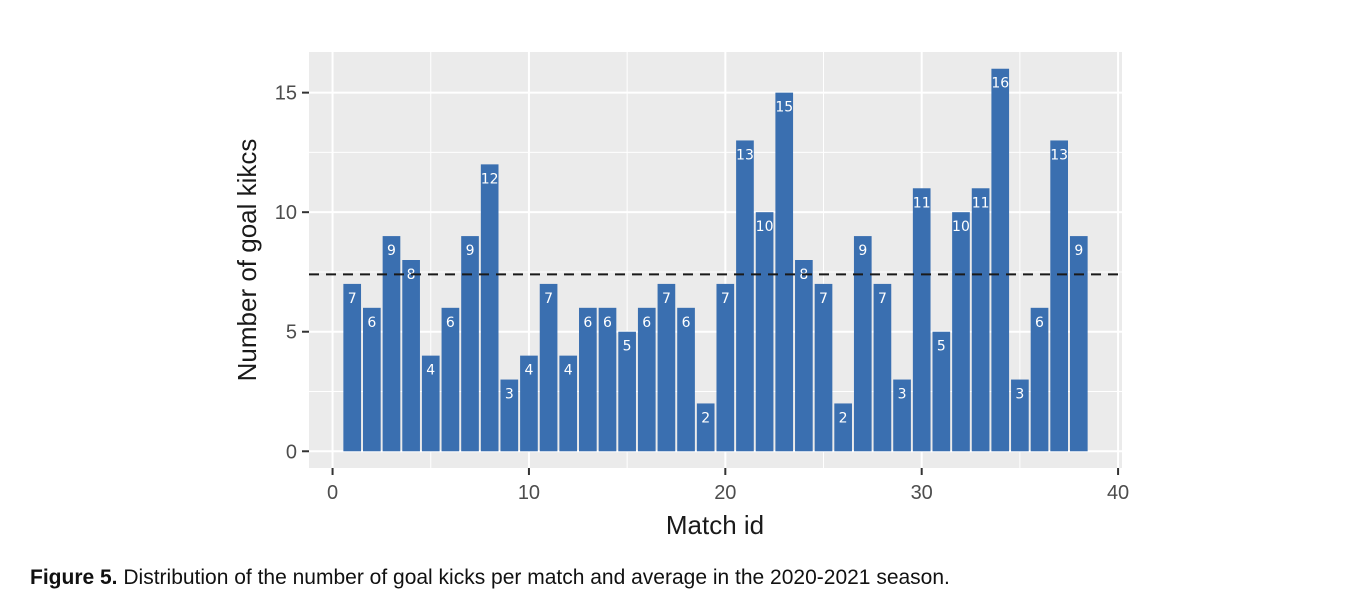 Image resolution: width=1370 pixels, height=612 pixels. What do you see at coordinates (332, 493) in the screenshot?
I see `x-tick-label: 0` at bounding box center [332, 493].